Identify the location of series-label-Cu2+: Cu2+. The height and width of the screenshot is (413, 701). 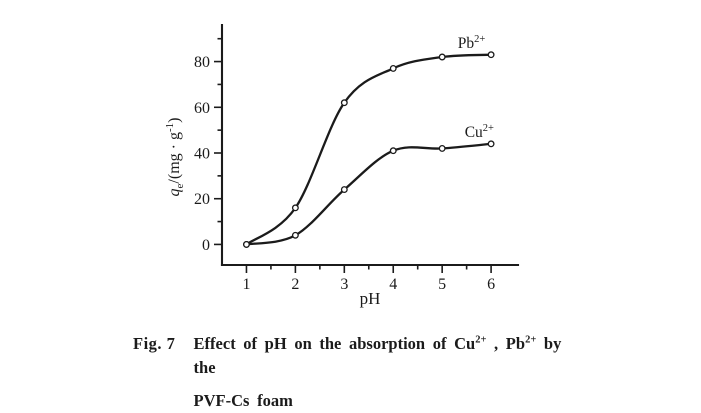
(479, 132).